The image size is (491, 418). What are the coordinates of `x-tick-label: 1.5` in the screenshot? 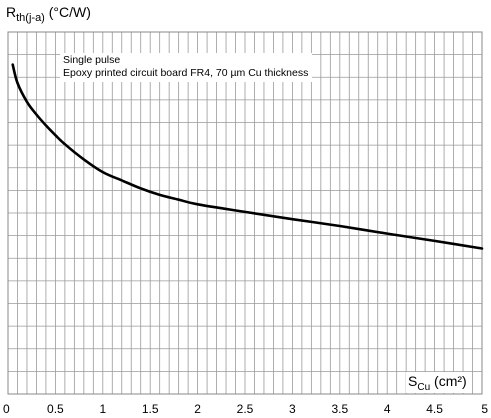 It's located at (150, 409).